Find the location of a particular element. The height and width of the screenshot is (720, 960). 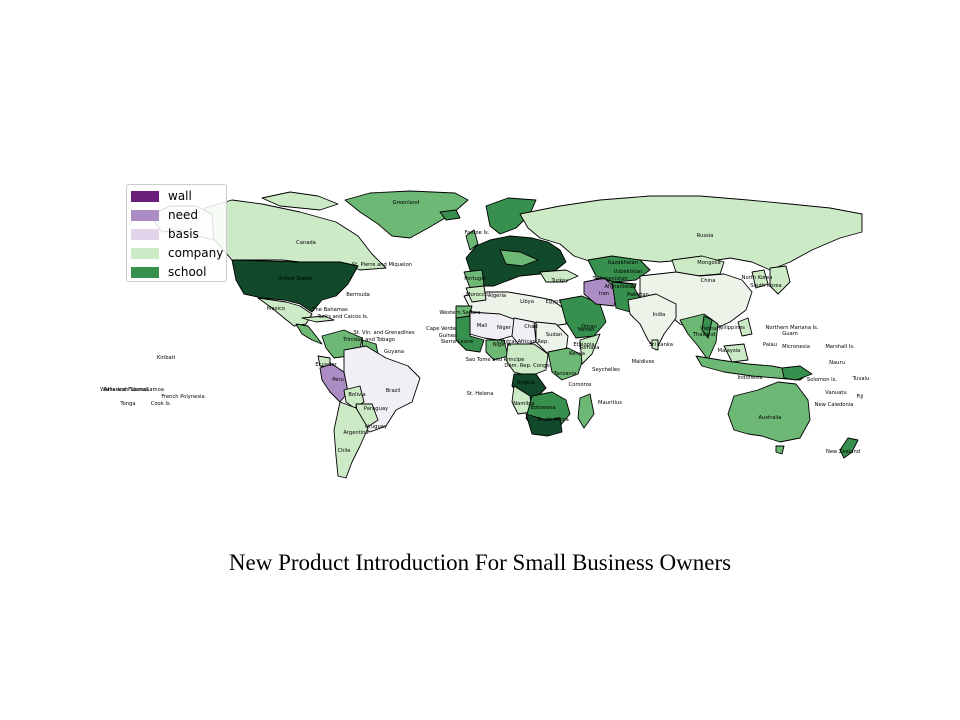

country-label: Turks and Caicos Is. is located at coordinates (342, 317).